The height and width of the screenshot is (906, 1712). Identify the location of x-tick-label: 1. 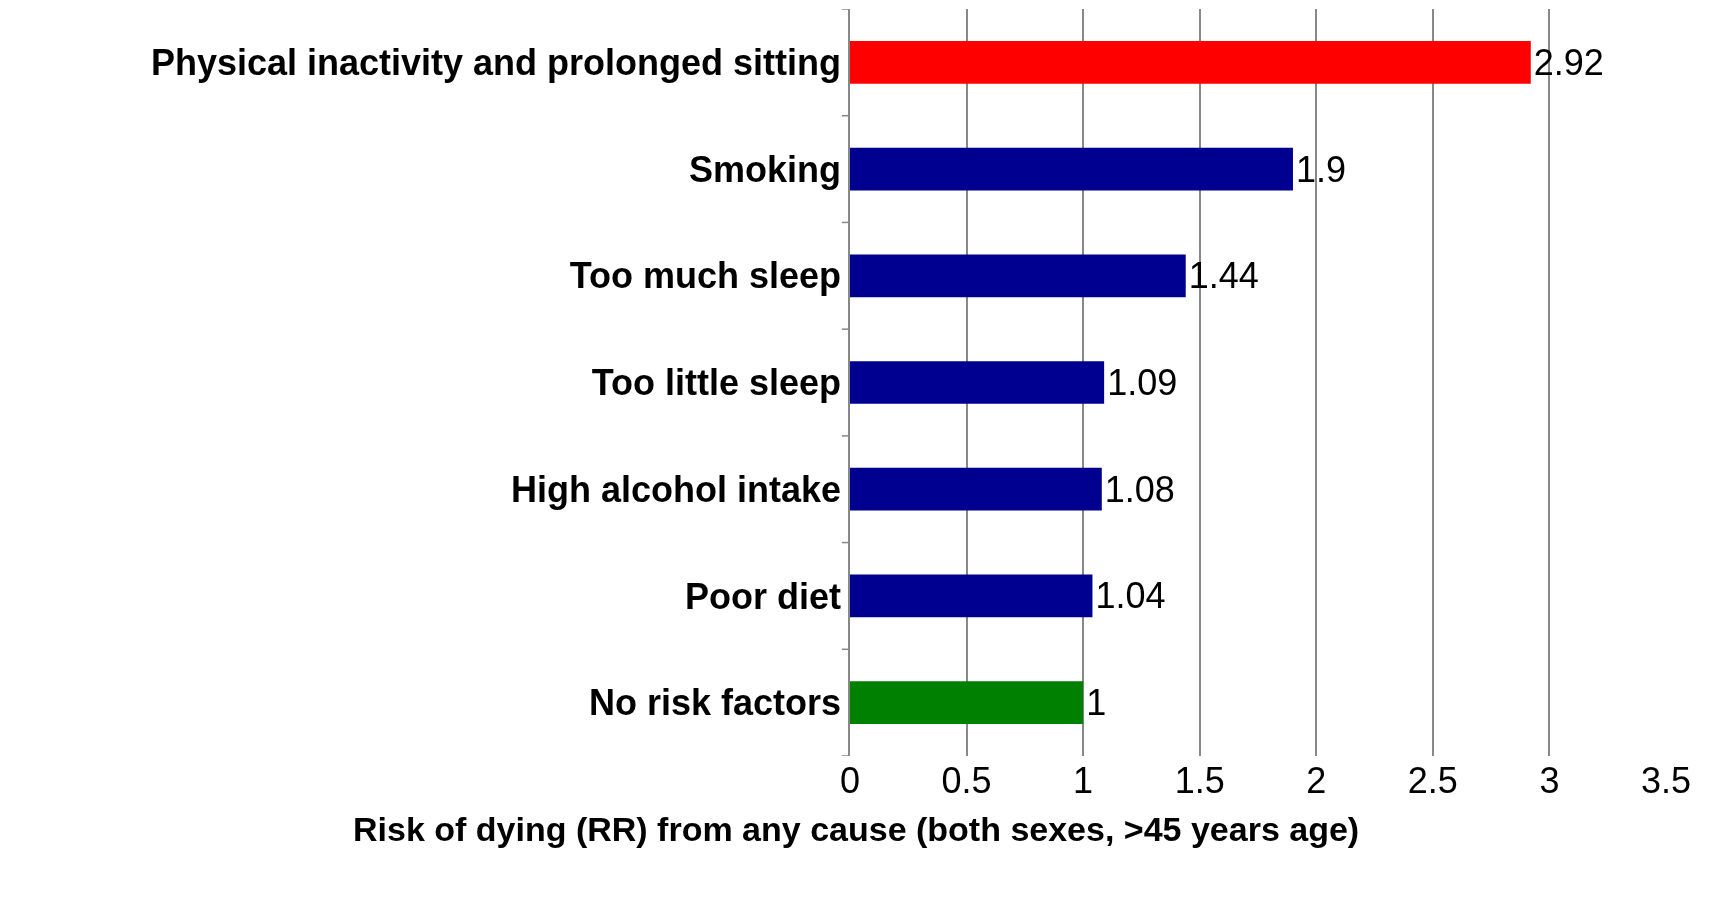
(1083, 780).